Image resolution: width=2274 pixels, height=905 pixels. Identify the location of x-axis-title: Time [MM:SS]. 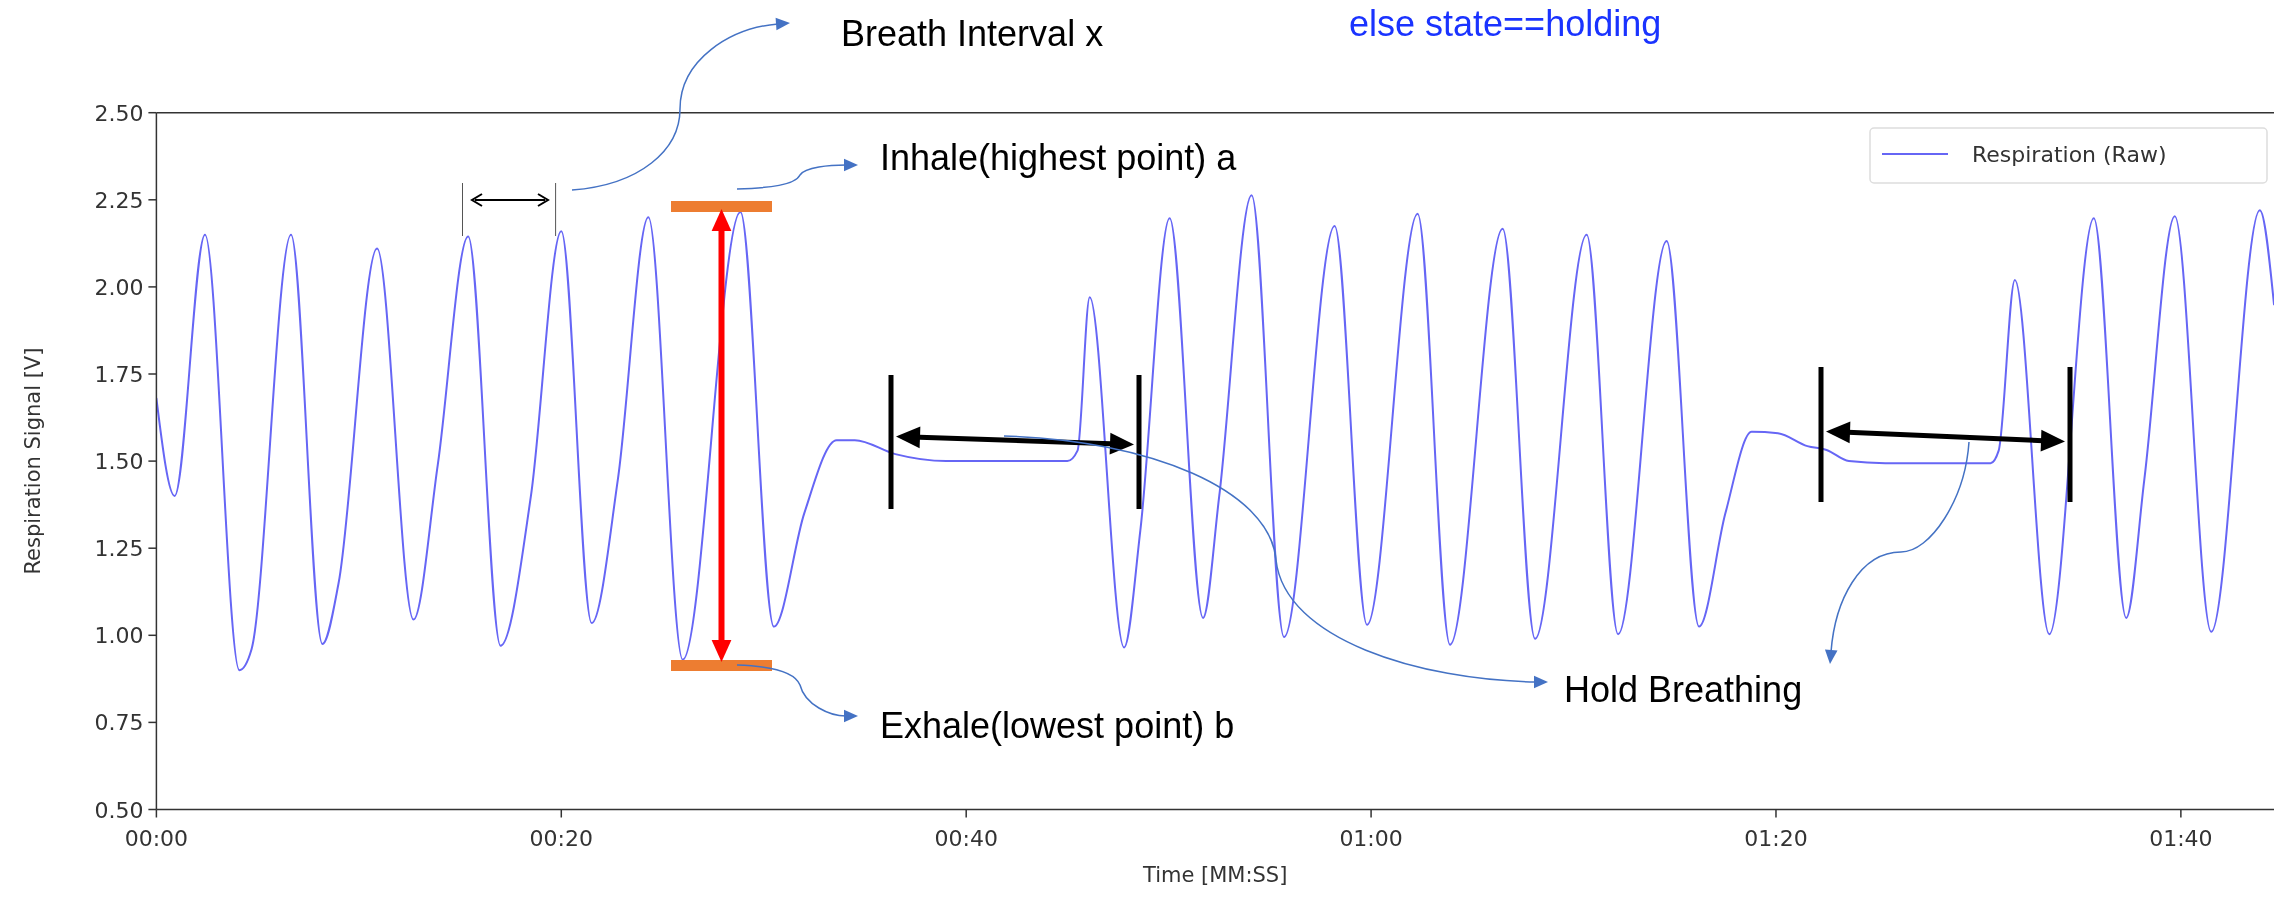
(1214, 874).